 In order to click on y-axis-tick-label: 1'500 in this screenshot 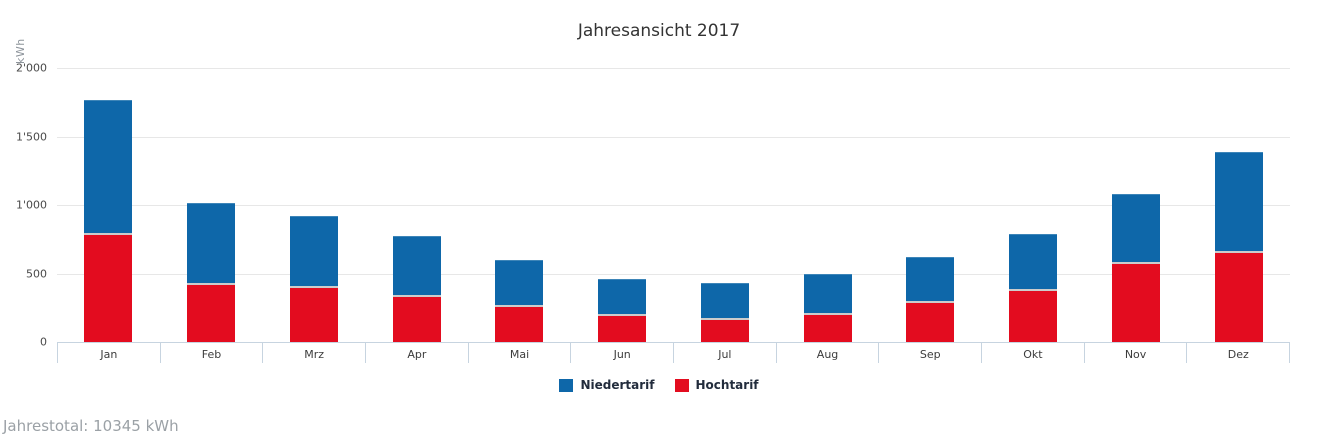, I will do `click(31, 136)`.